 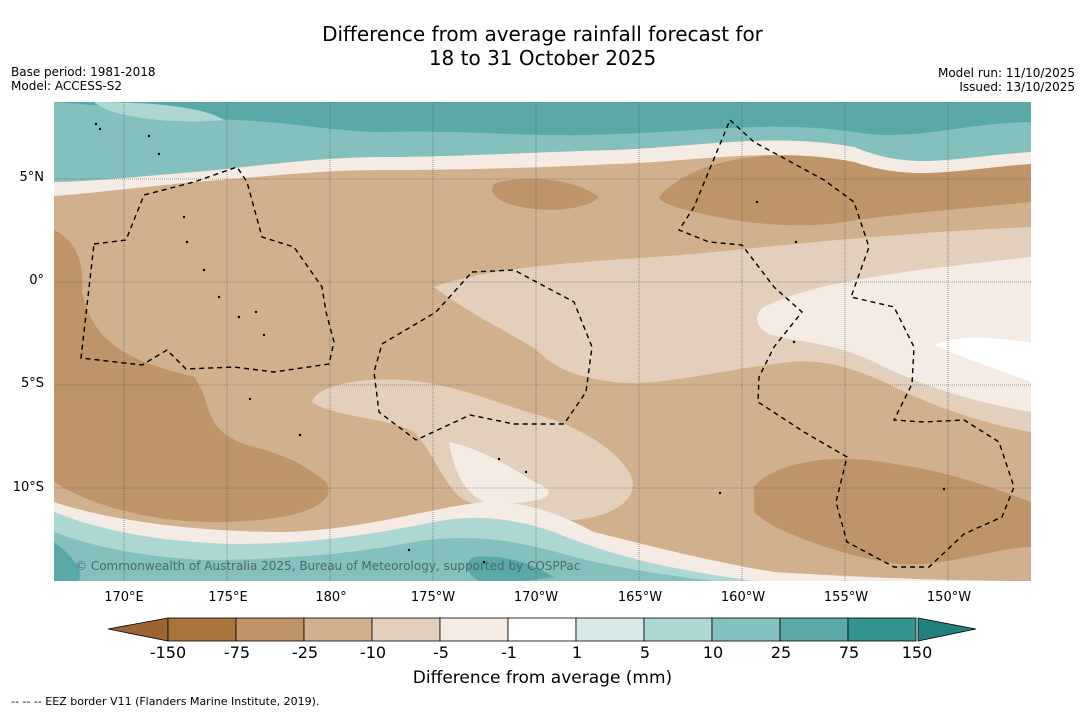 What do you see at coordinates (892, 511) in the screenshot?
I see `southeast-dry-patch` at bounding box center [892, 511].